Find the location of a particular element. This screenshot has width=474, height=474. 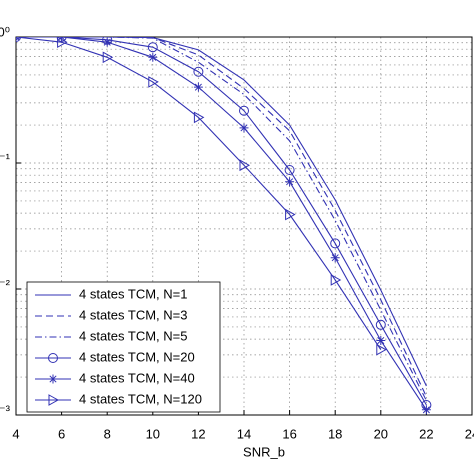

y-tick-label: 10⁰ is located at coordinates (5, 31).